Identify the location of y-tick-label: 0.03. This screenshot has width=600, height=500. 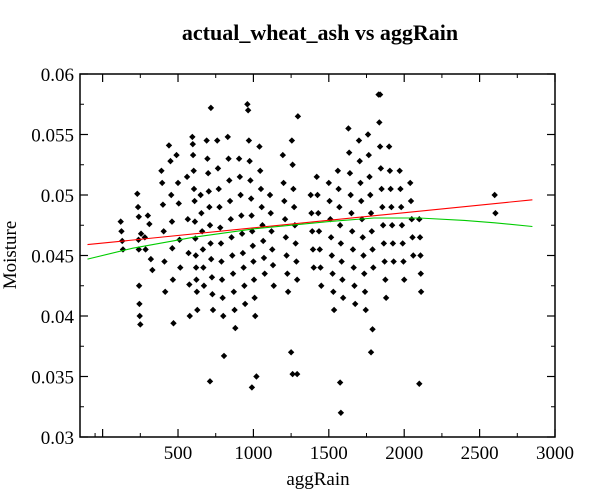
(57, 438).